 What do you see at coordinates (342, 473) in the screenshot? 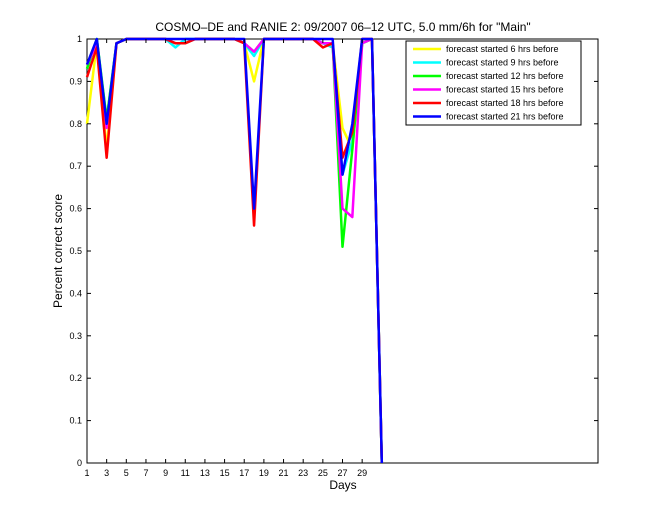
I see `x-tick-label-13: 27` at bounding box center [342, 473].